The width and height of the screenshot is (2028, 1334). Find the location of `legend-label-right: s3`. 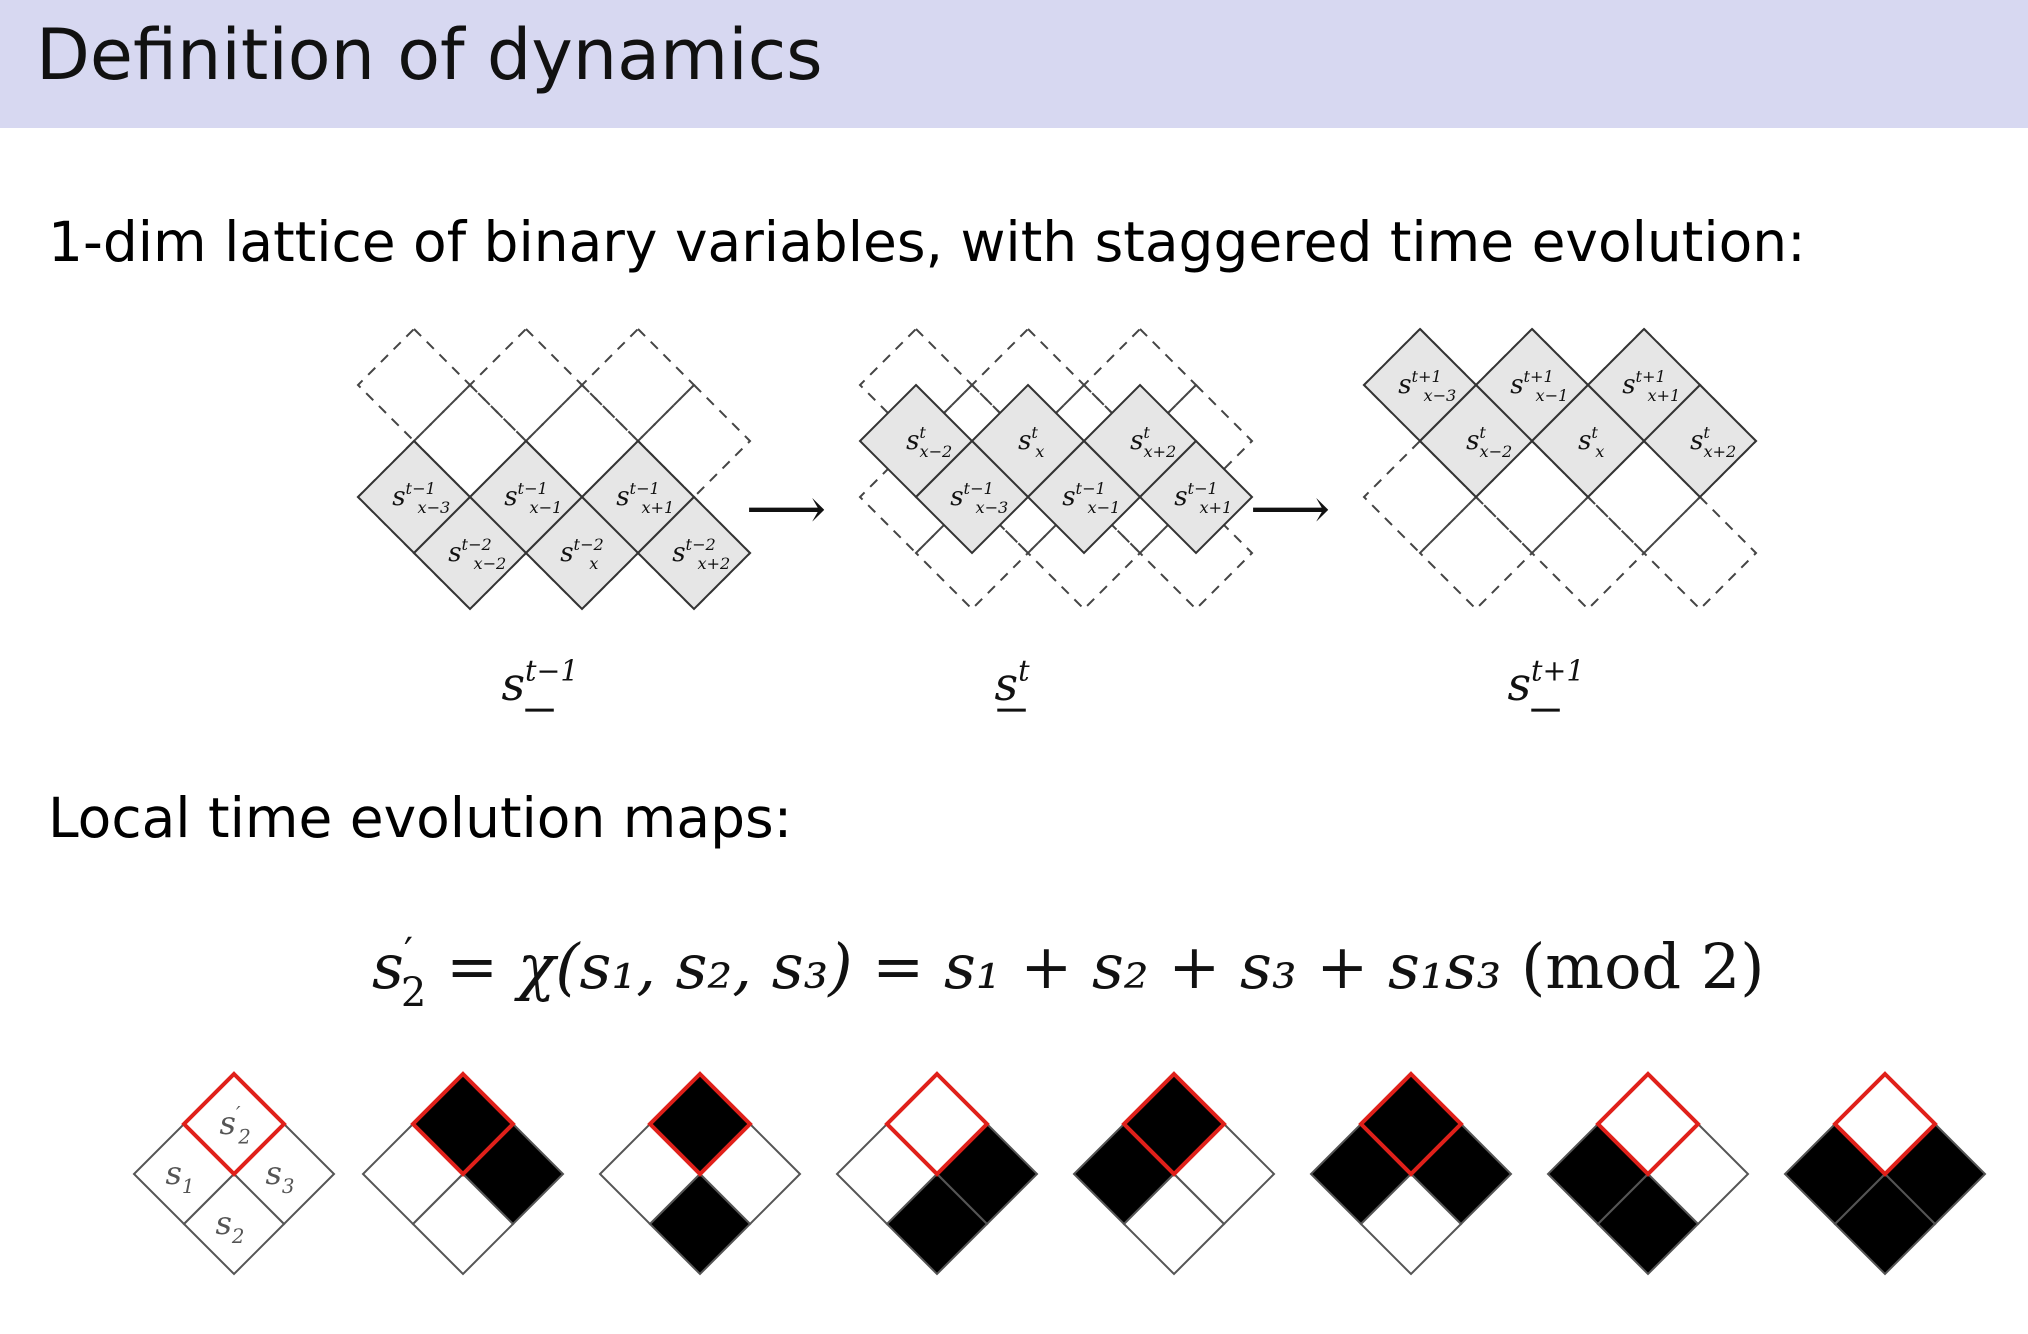

legend-label-right: s3 is located at coordinates (279, 1176).